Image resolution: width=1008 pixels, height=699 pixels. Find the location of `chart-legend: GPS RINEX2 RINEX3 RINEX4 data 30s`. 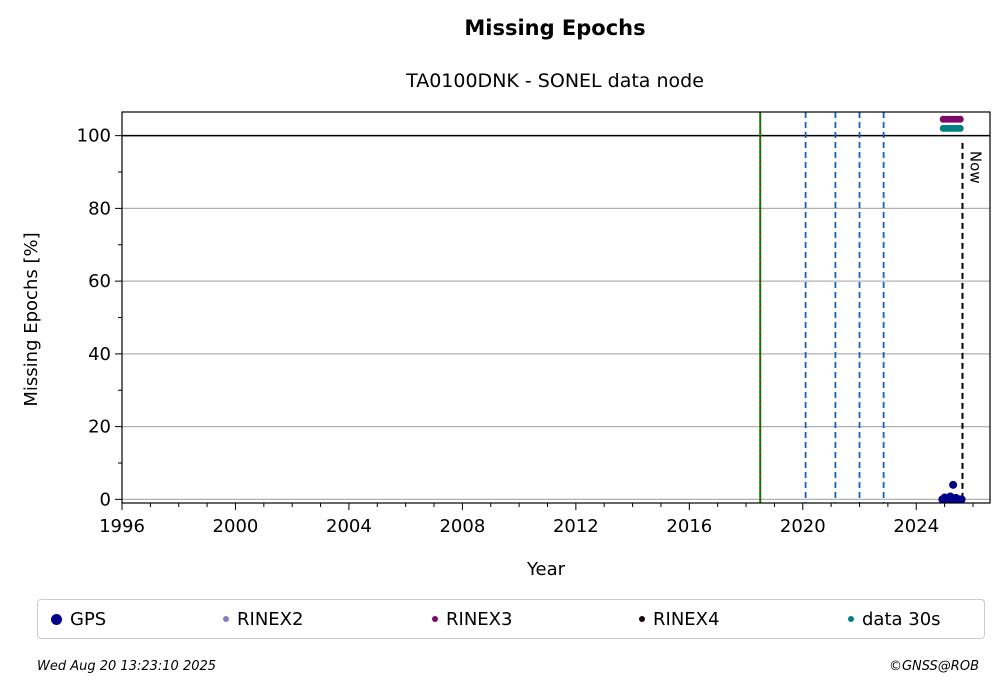

chart-legend: GPS RINEX2 RINEX3 RINEX4 data 30s is located at coordinates (511, 619).